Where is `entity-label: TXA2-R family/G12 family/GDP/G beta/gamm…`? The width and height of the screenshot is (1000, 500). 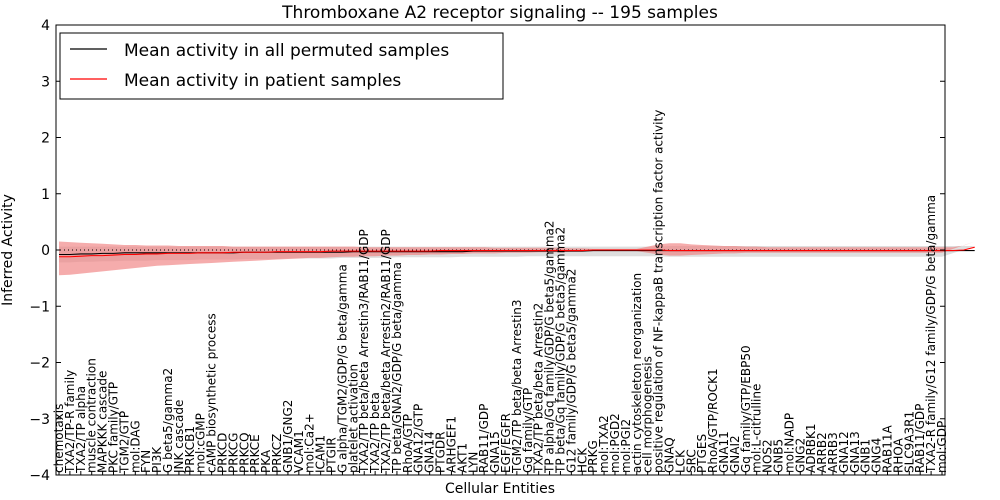 entity-label: TXA2-R family/G12 family/GDP/G beta/gamm… is located at coordinates (931, 334).